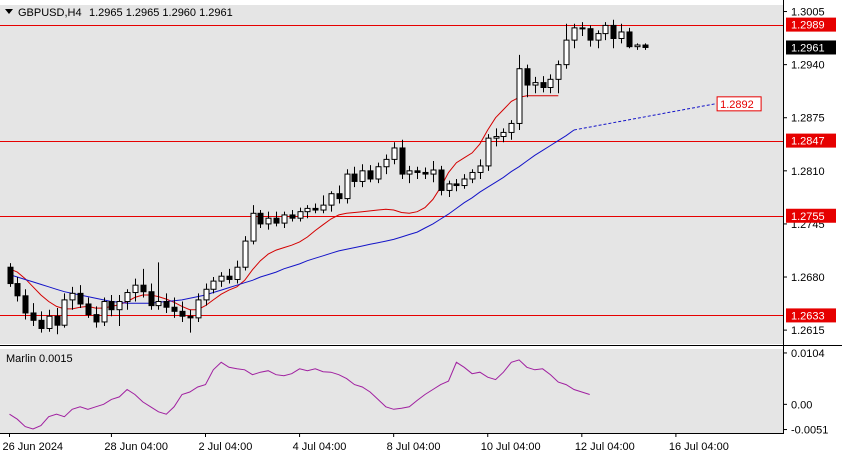  I want to click on time-tick-label: 4 Jul 04:00, so click(320, 447).